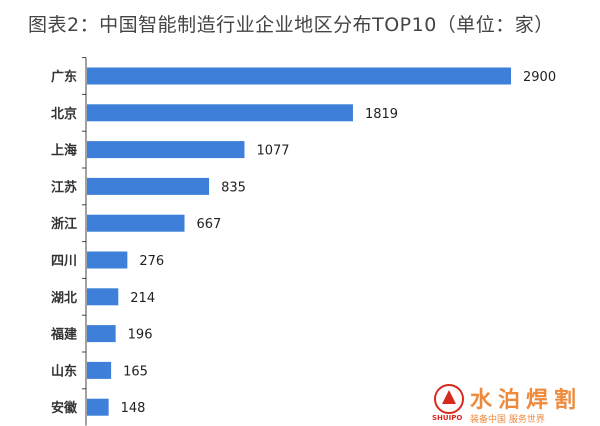 Image resolution: width=600 pixels, height=426 pixels. I want to click on category-label: 湖北, so click(64, 298).